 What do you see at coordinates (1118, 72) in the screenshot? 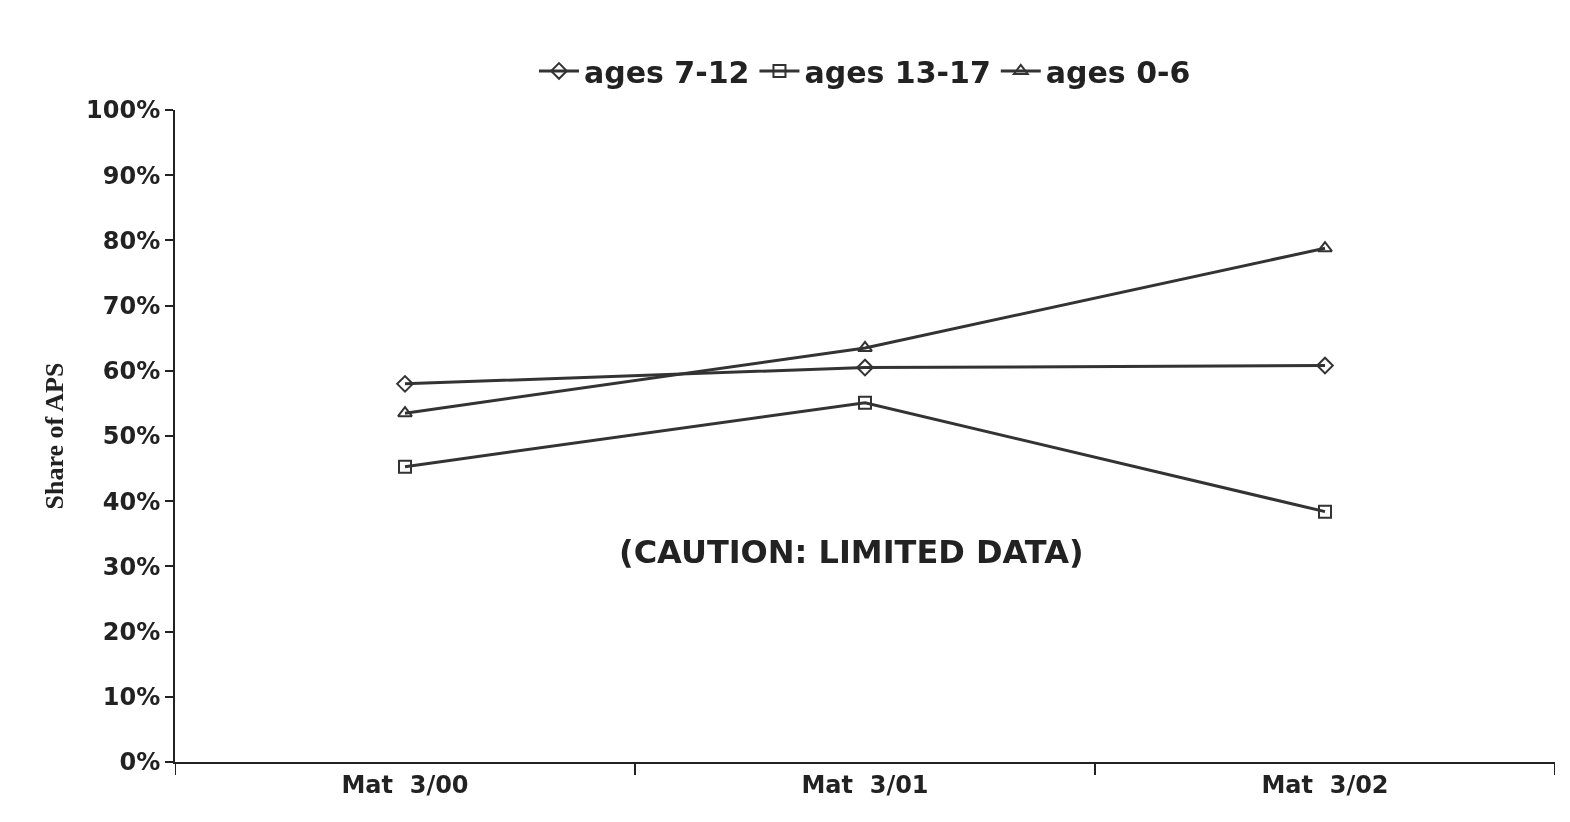
I see `legend-label: ages 0-6` at bounding box center [1118, 72].